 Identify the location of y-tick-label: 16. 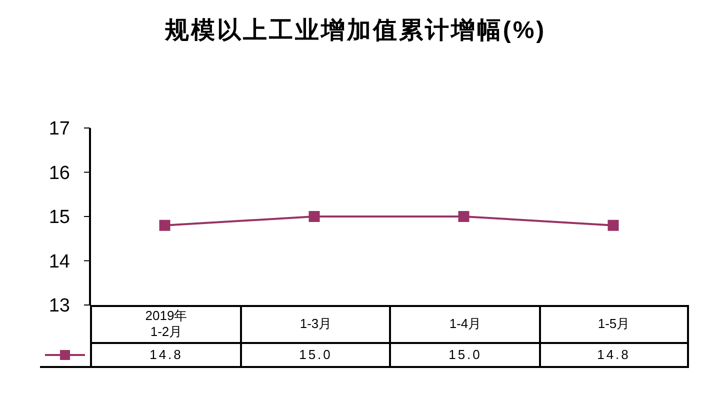
(59, 173).